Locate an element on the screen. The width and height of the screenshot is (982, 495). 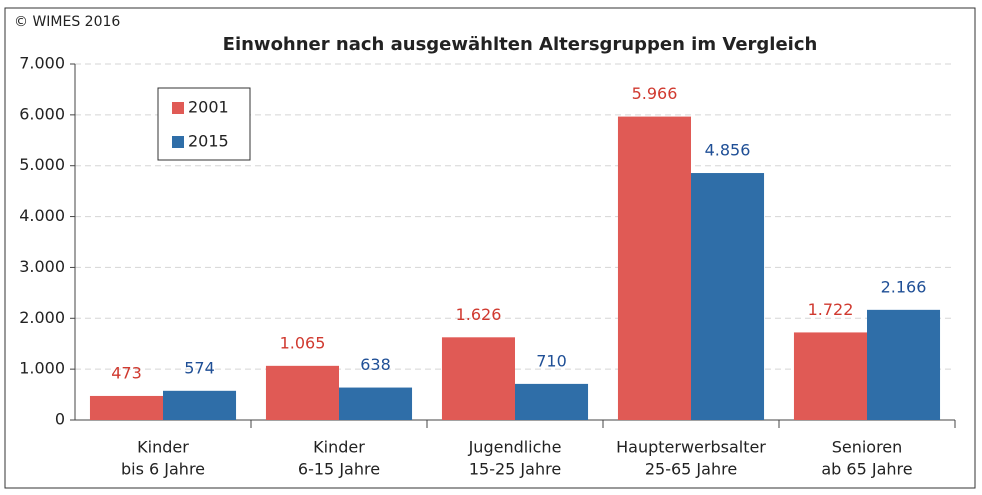
y-tick-label: 4.000 is located at coordinates (42, 215).